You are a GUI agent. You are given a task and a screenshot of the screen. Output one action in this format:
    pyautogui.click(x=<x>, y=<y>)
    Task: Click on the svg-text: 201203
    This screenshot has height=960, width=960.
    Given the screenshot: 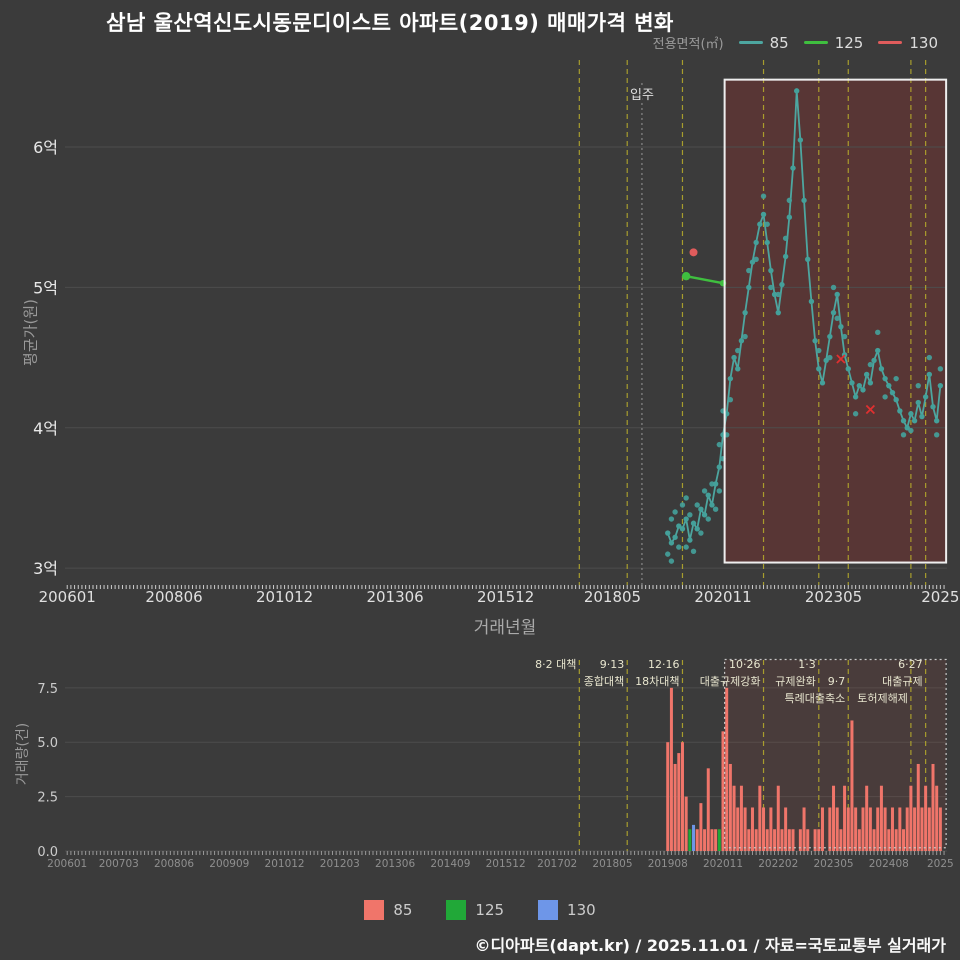 What is the action you would take?
    pyautogui.click(x=340, y=864)
    